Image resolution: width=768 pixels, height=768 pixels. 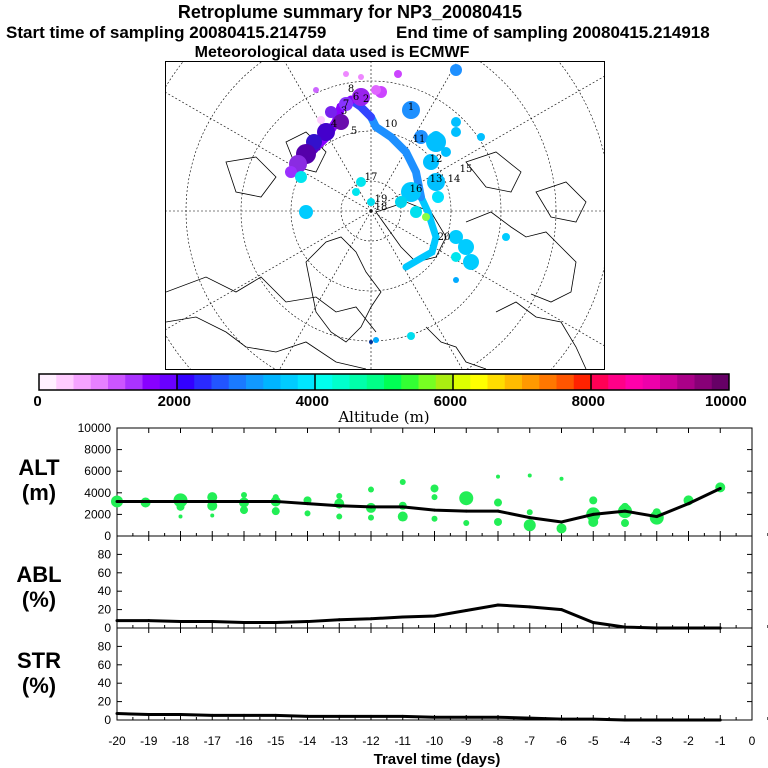 I want to click on end-time-label: End time of sampling 20080415.214918, so click(x=553, y=32).